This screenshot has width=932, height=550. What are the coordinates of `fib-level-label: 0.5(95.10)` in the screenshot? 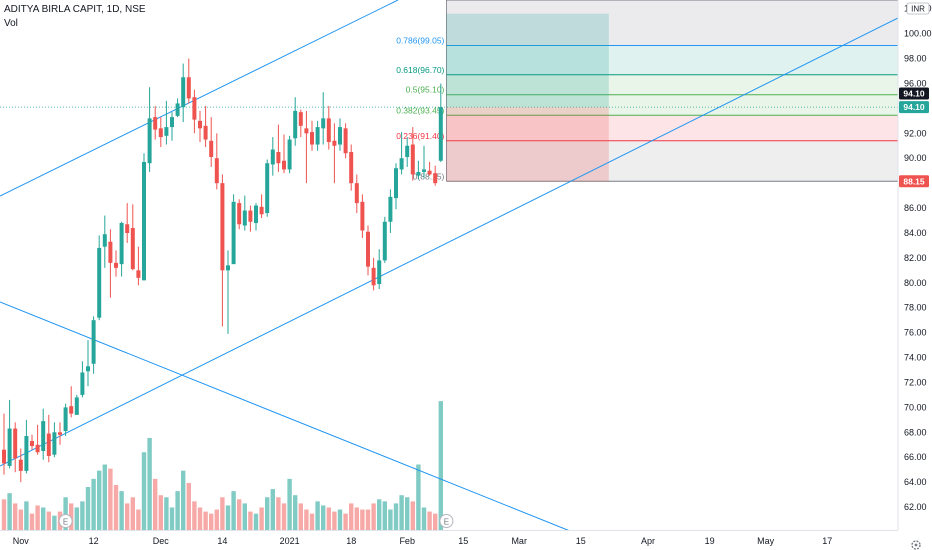 It's located at (425, 90).